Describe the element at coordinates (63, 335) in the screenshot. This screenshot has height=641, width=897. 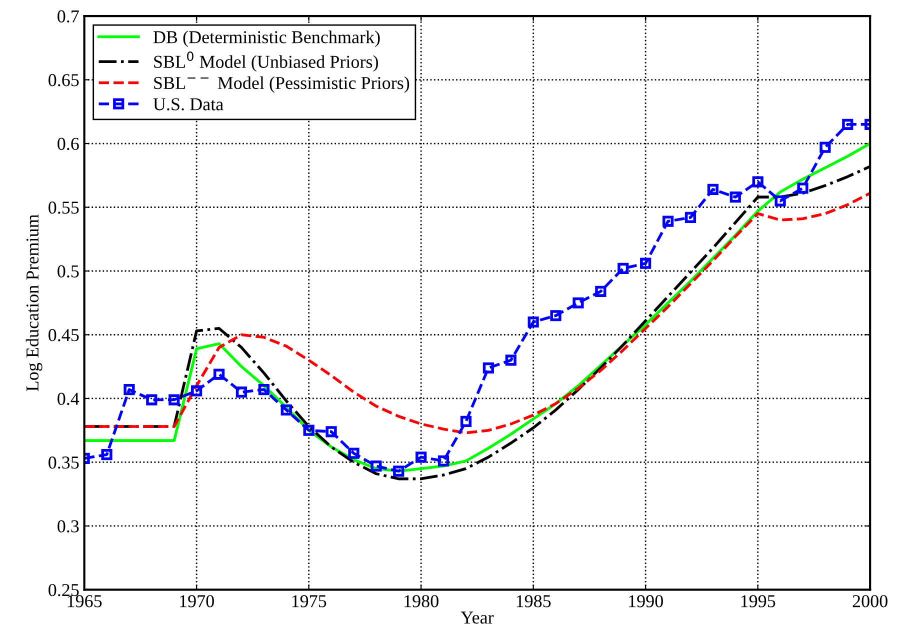
I see `y-tick-label: 0.45` at that location.